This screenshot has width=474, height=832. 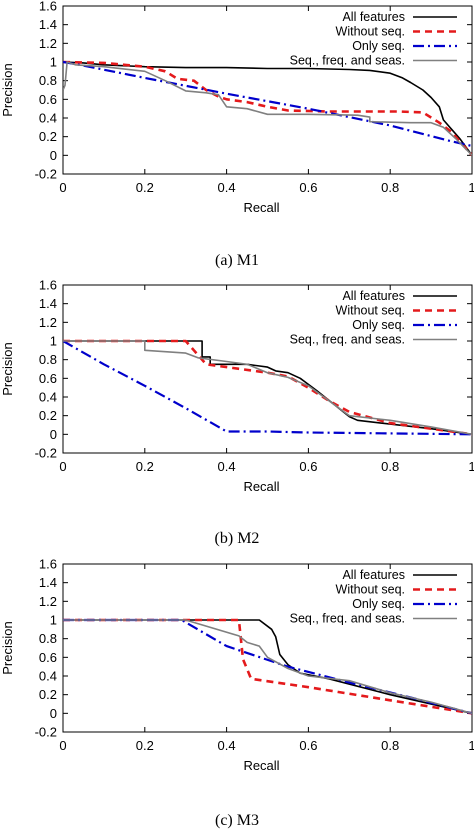 I want to click on chart-caption: (a) M1, so click(x=237, y=260).